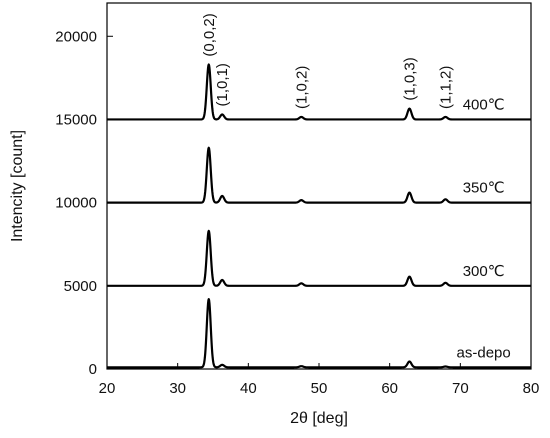  Describe the element at coordinates (301, 87) in the screenshot. I see `peak-label: (1,0,2)` at that location.